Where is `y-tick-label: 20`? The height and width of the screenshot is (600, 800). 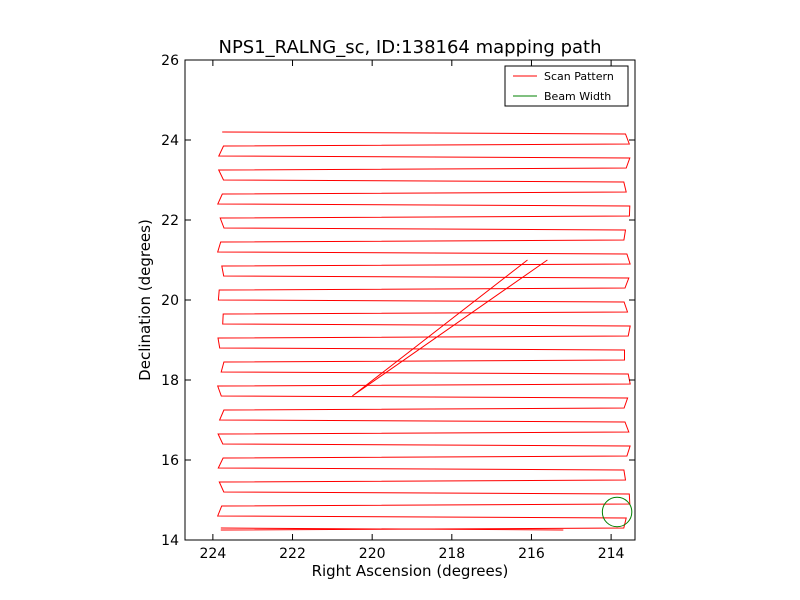
y-tick-label: 20 is located at coordinates (170, 301).